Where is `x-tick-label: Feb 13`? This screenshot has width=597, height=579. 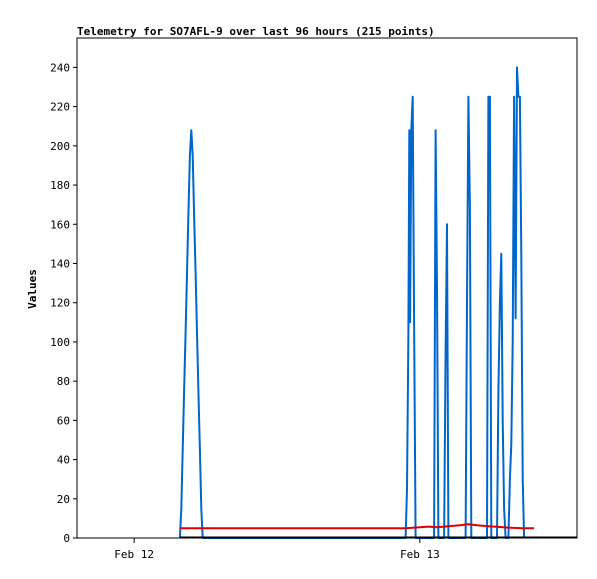
x-tick-label: Feb 13 is located at coordinates (420, 554).